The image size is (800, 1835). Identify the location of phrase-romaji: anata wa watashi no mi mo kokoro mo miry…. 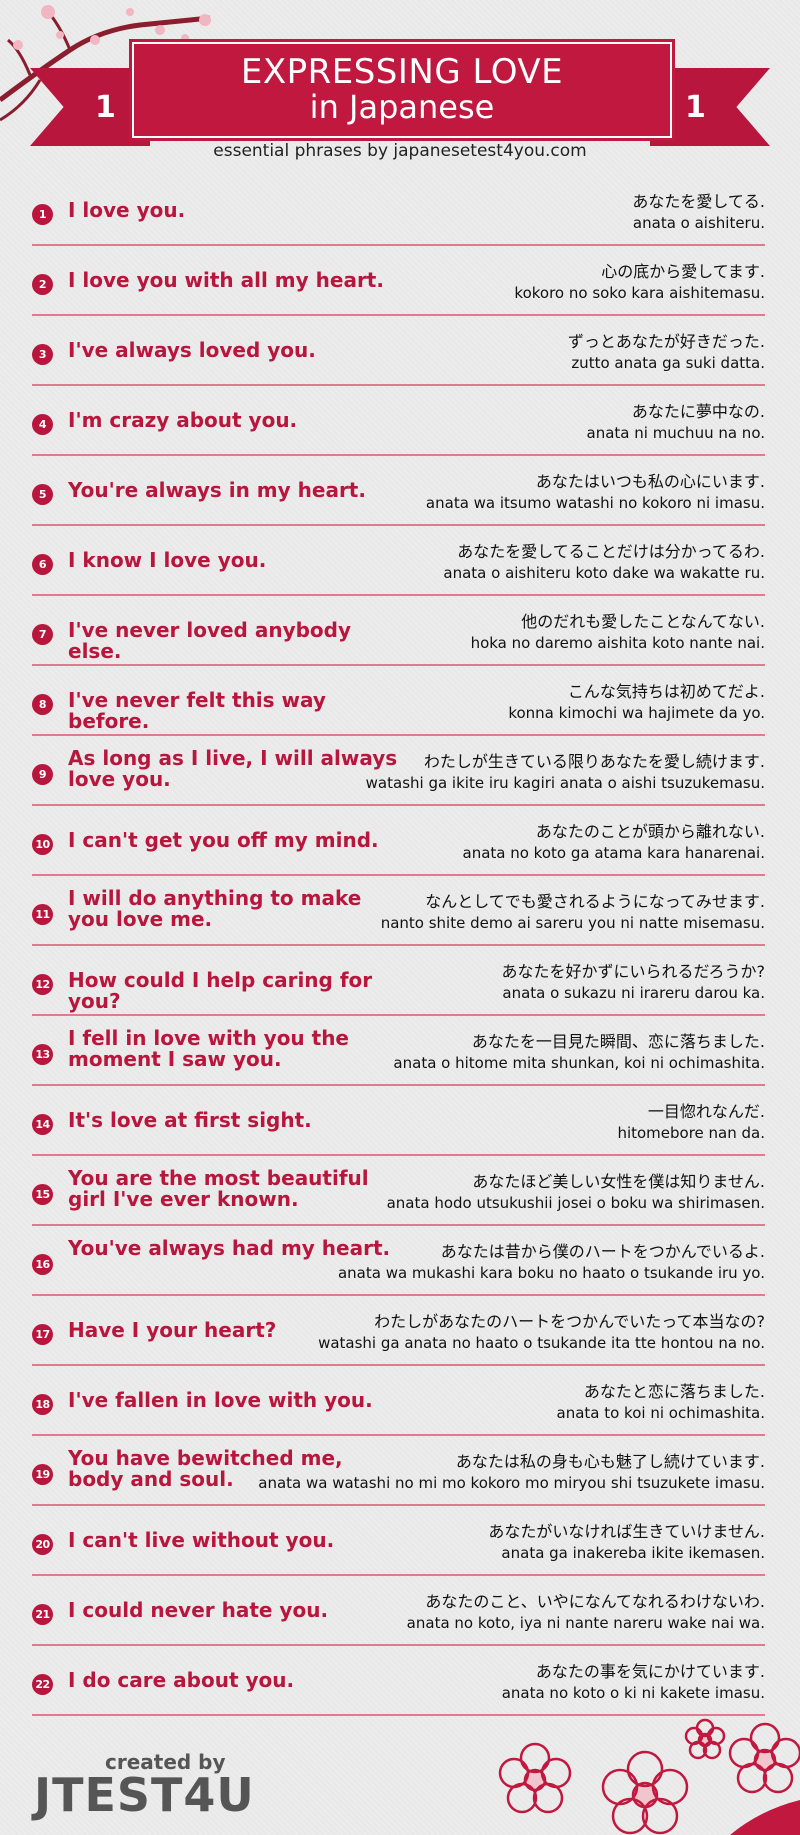
(511, 1483).